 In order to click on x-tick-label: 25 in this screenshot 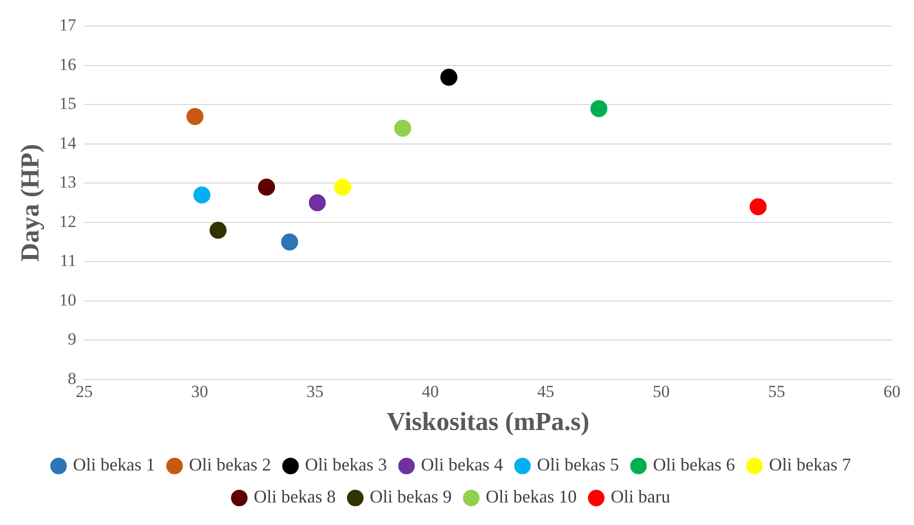, I will do `click(84, 392)`.